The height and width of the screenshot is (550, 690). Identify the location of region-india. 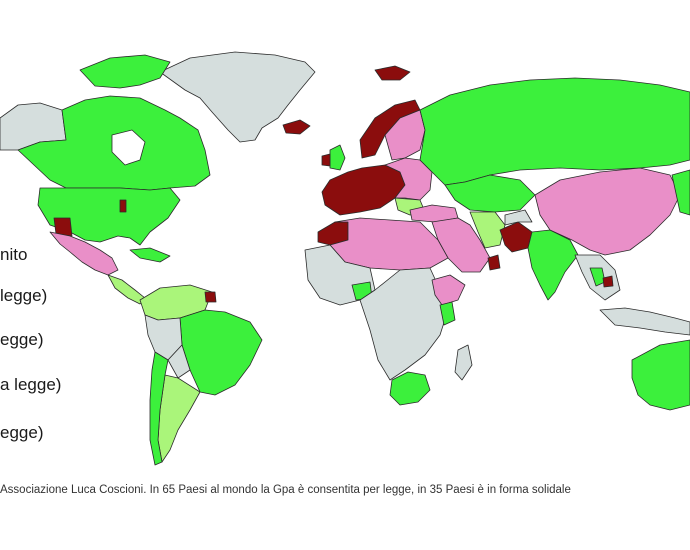
(553, 265).